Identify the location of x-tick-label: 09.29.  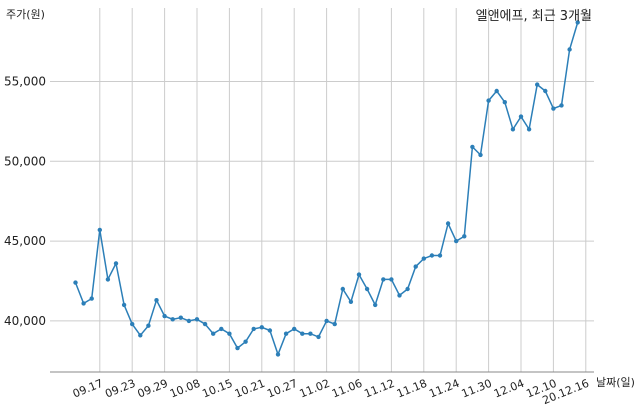
(153, 389).